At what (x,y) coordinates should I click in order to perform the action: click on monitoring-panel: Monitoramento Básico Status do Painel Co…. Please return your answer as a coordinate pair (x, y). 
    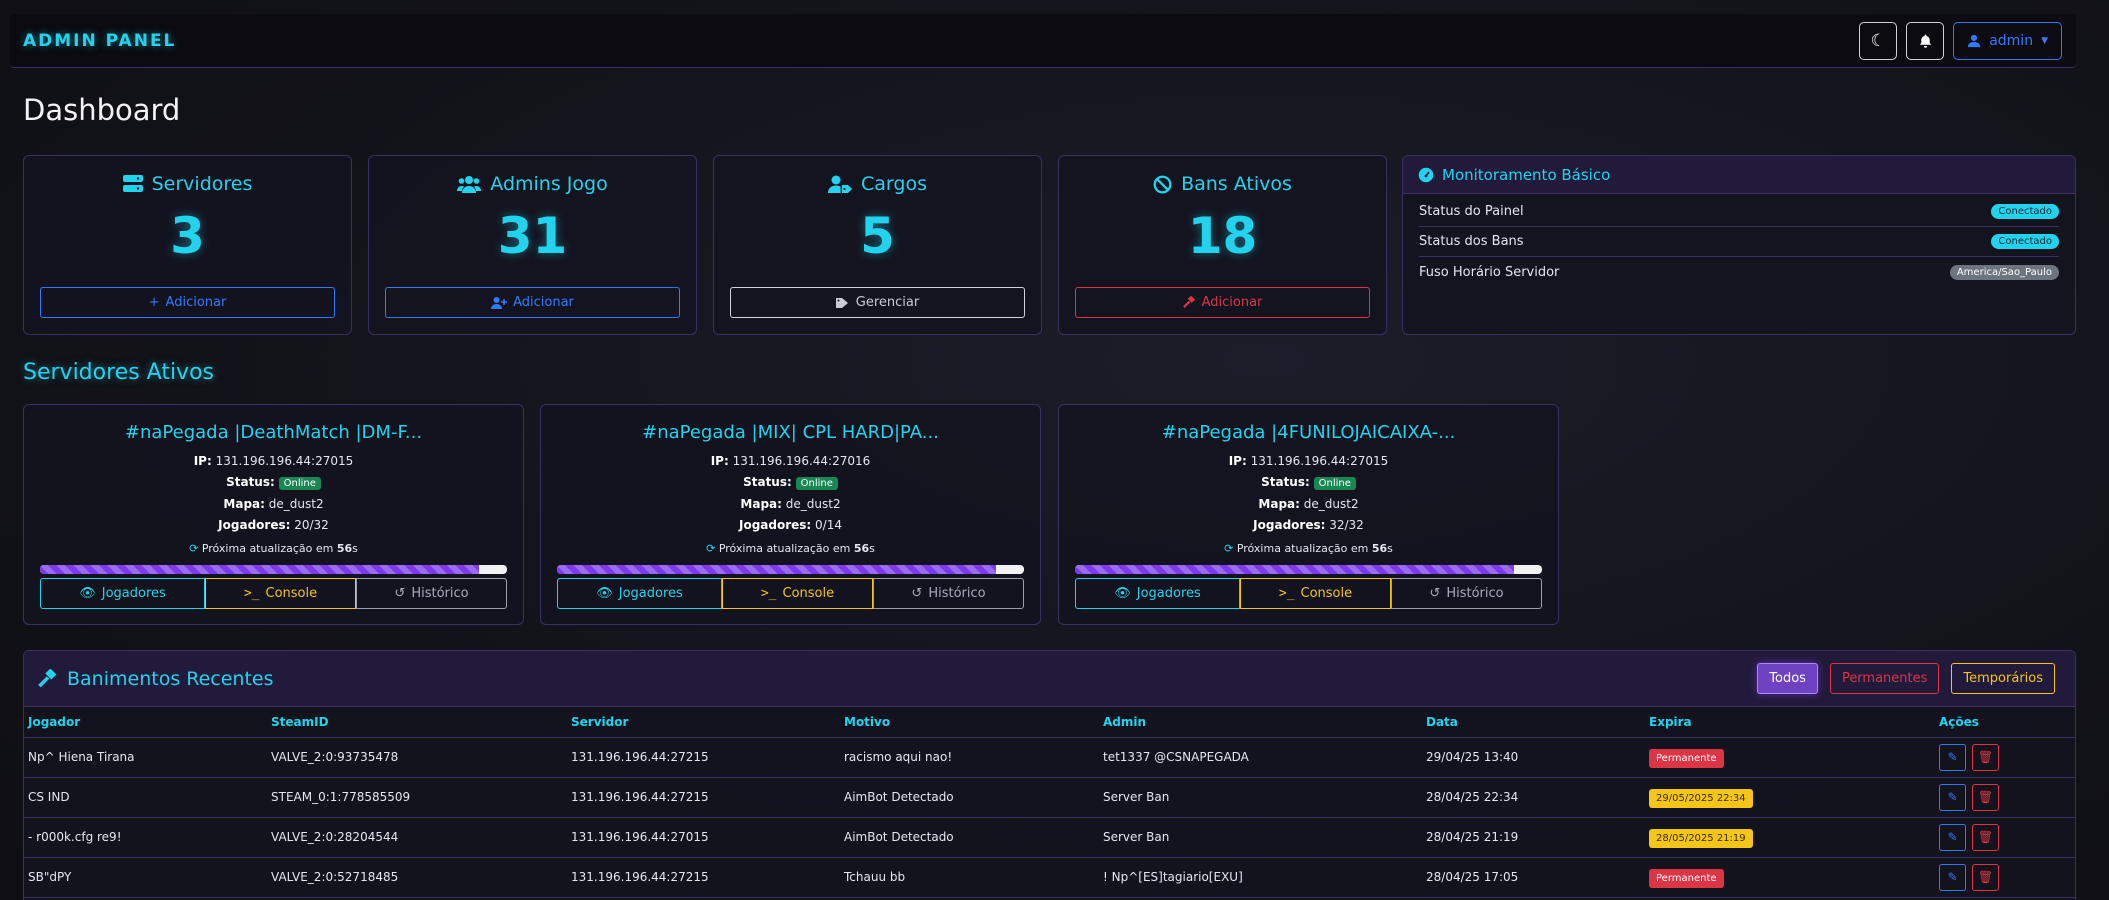
    Looking at the image, I should click on (1739, 245).